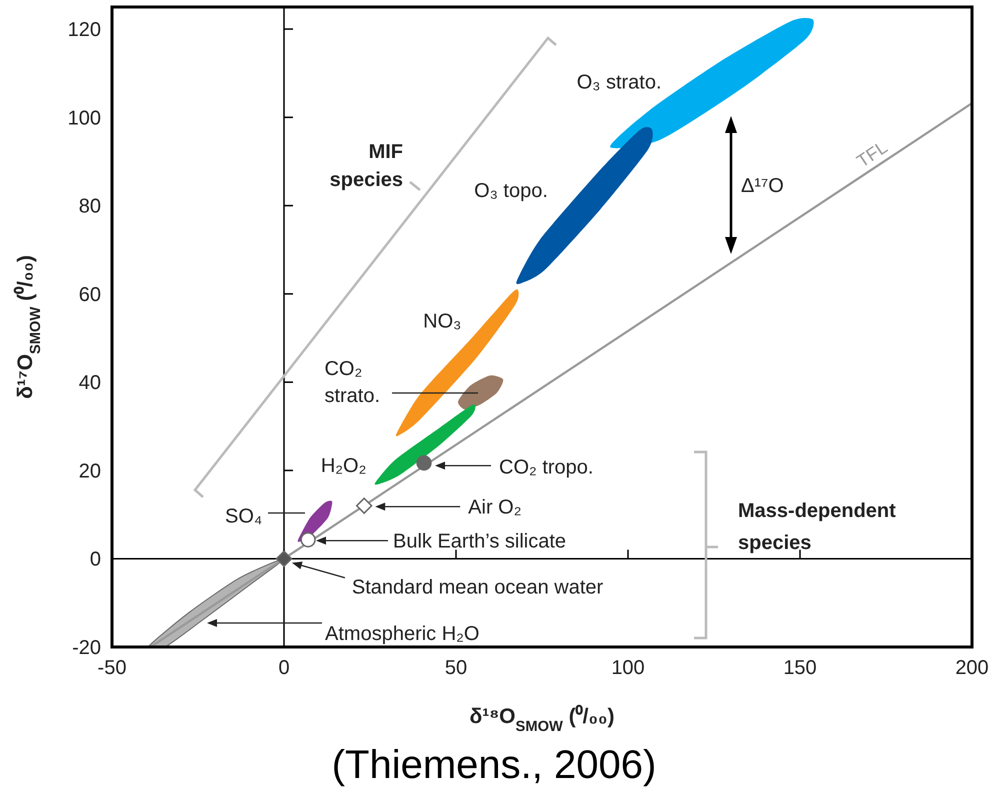 The height and width of the screenshot is (796, 989). What do you see at coordinates (402, 633) in the screenshot?
I see `text: Atmospheric H₂O` at bounding box center [402, 633].